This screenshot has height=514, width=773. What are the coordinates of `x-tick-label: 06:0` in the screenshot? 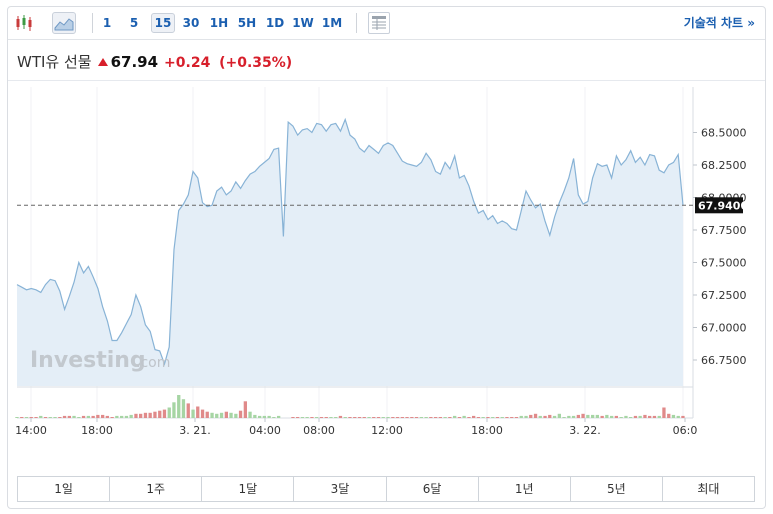 It's located at (685, 430).